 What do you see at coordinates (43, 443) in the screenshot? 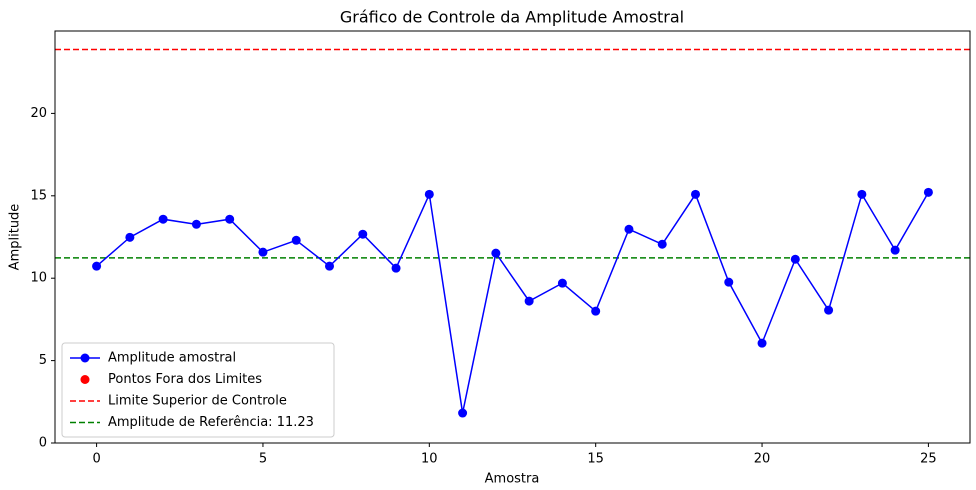
I see `y-tick-label: 0` at bounding box center [43, 443].